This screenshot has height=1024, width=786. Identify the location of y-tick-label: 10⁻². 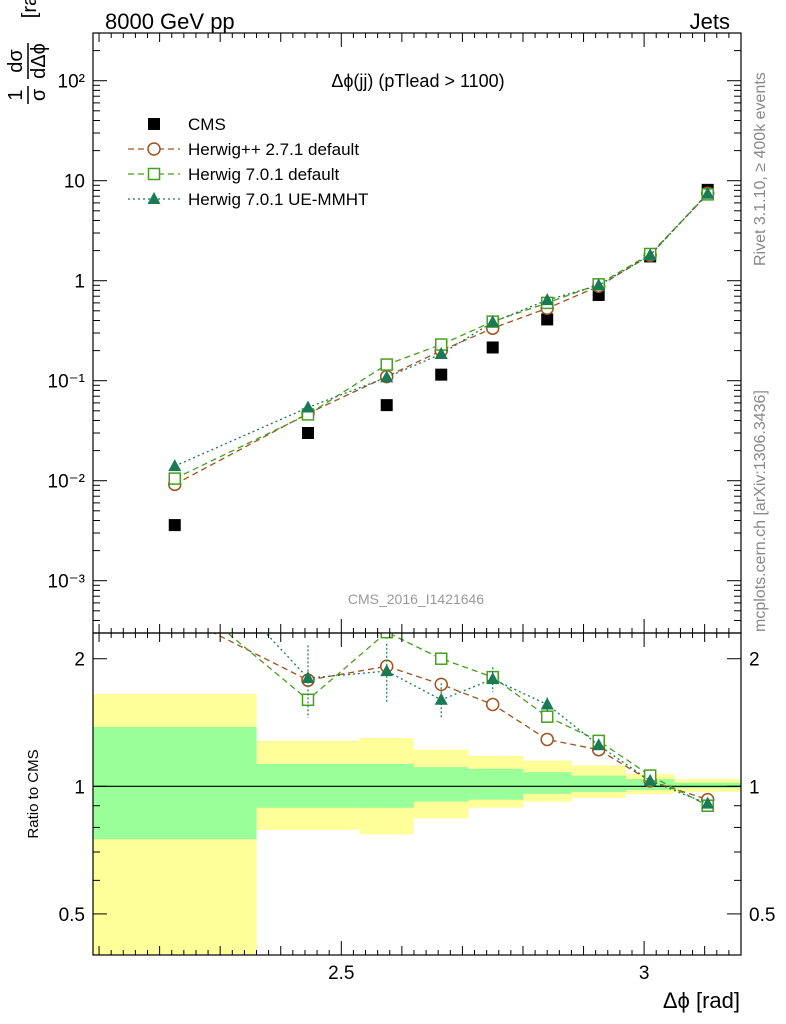
(67, 482).